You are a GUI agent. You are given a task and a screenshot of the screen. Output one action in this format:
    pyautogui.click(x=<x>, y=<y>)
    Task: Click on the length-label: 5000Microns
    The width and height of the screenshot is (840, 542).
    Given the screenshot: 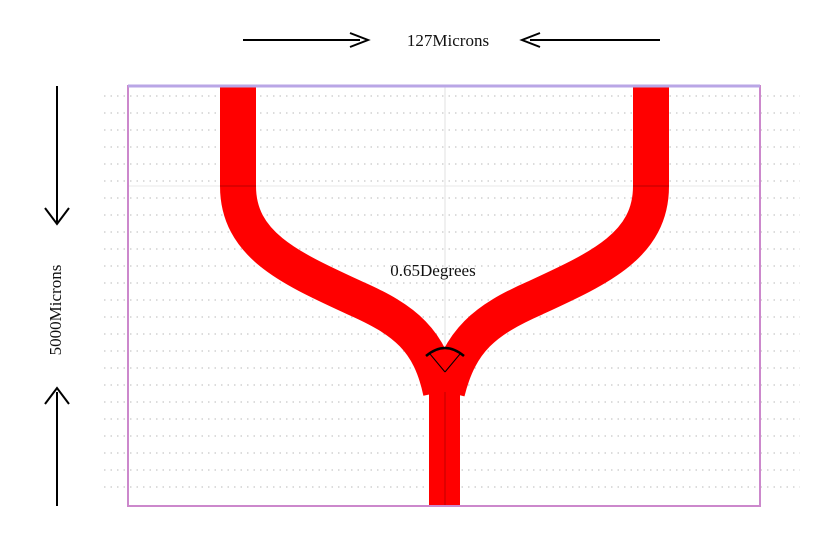 What is the action you would take?
    pyautogui.click(x=55, y=310)
    